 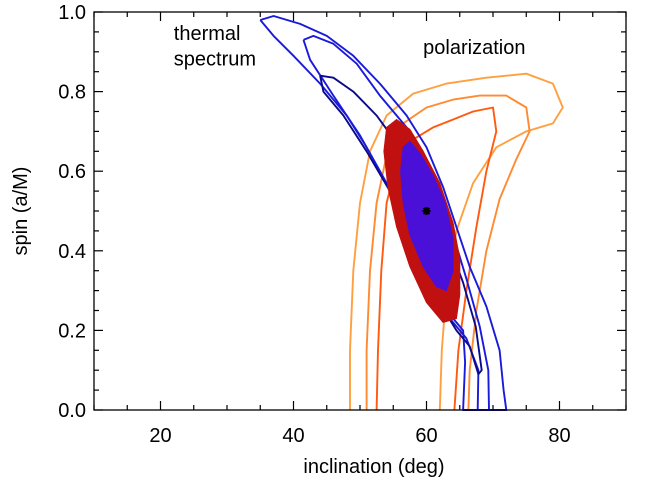 What do you see at coordinates (474, 48) in the screenshot?
I see `annotation-polarization: polarization` at bounding box center [474, 48].